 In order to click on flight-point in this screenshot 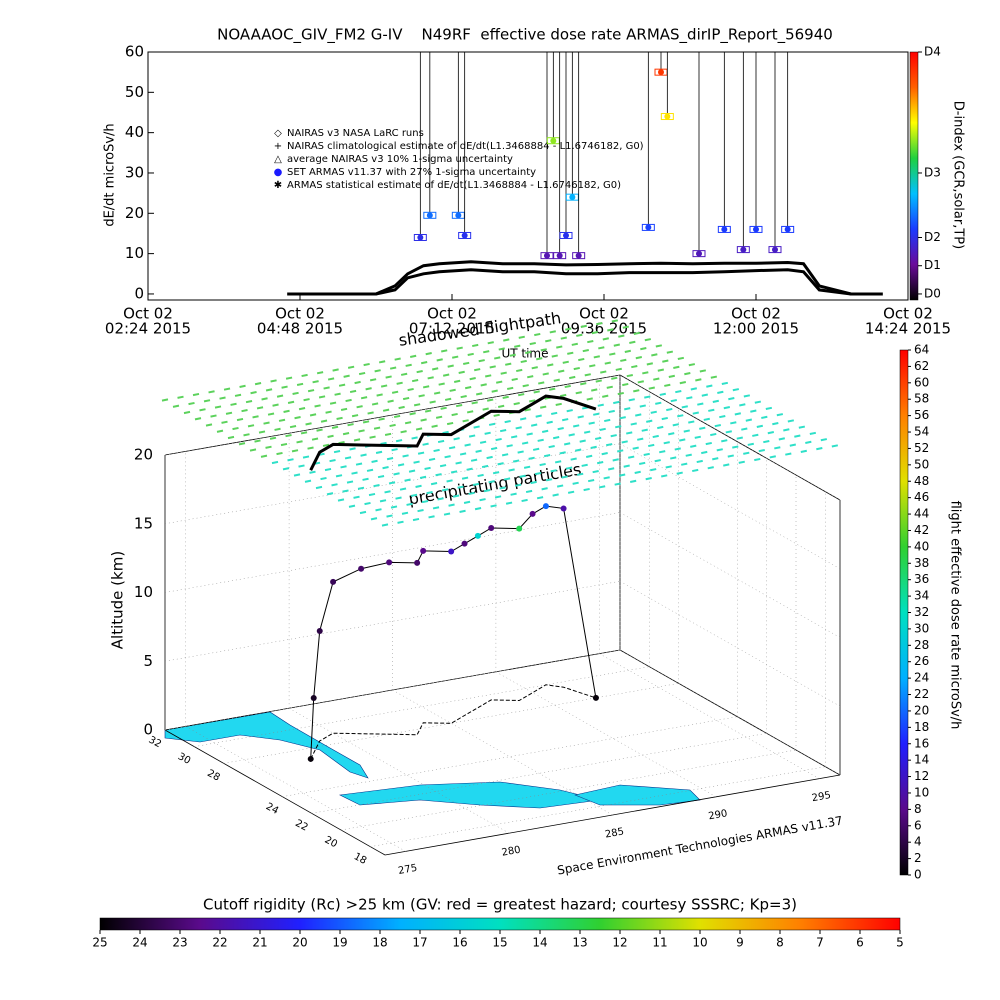, I will do `click(563, 508)`.